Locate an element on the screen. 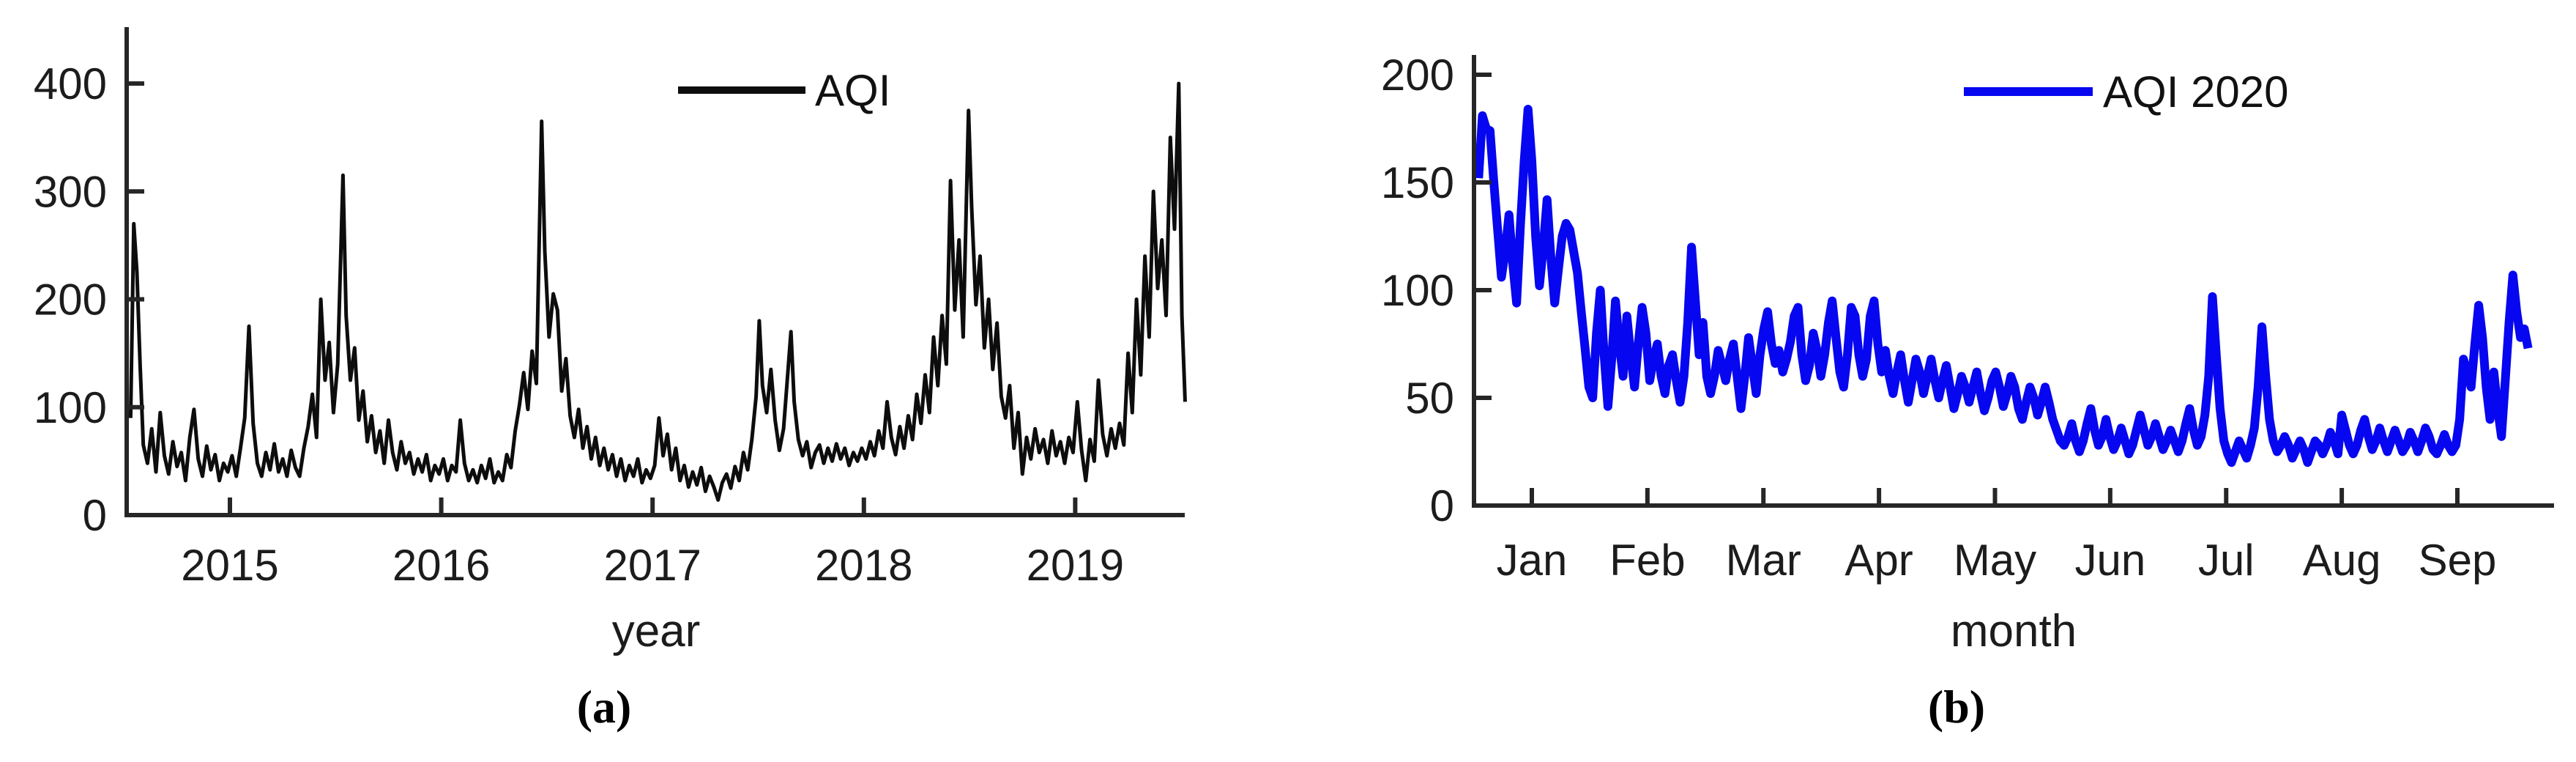  y-tick-label-a: 300 is located at coordinates (70, 191).